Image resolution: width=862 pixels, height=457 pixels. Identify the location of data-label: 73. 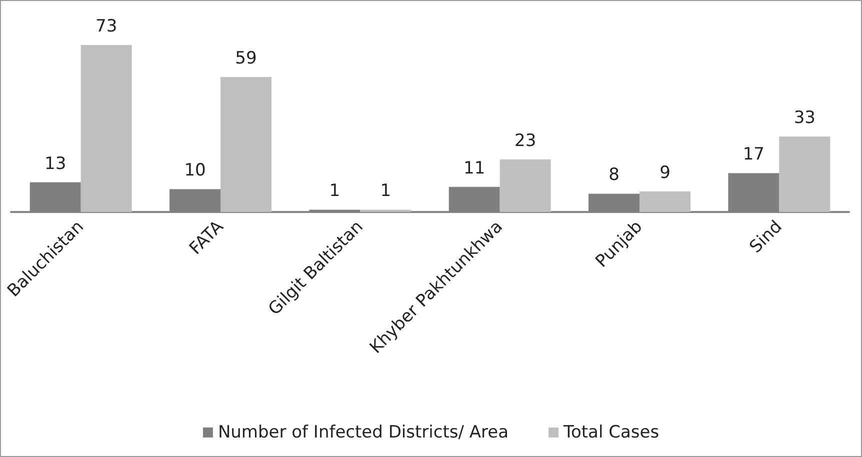
(107, 26).